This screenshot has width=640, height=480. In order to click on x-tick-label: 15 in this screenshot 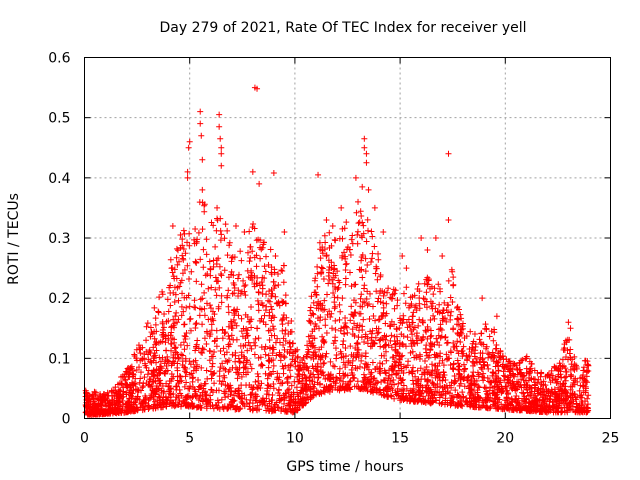, I will do `click(400, 439)`.